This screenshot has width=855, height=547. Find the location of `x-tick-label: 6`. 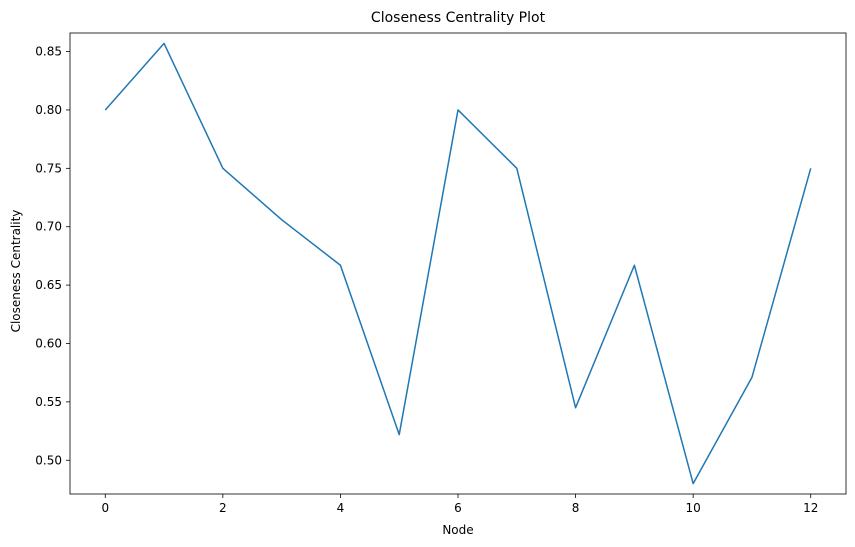

x-tick-label: 6 is located at coordinates (458, 508).